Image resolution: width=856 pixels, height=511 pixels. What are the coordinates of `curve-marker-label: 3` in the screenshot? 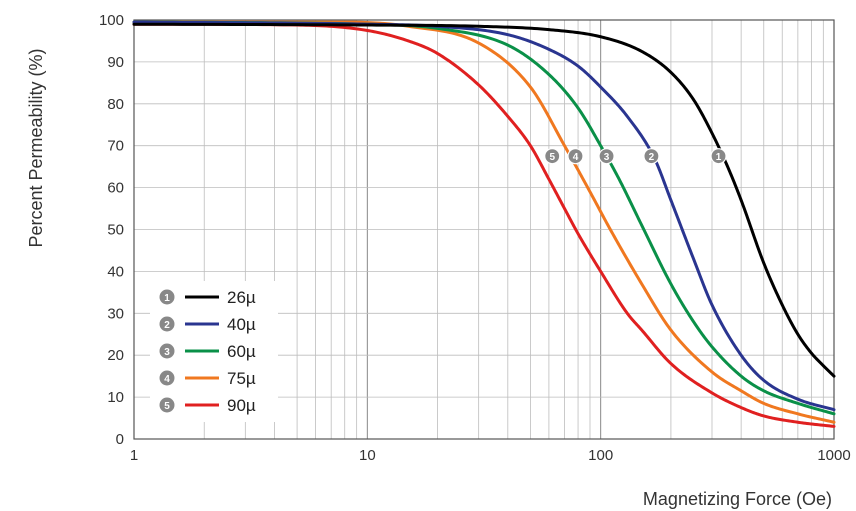 It's located at (607, 157).